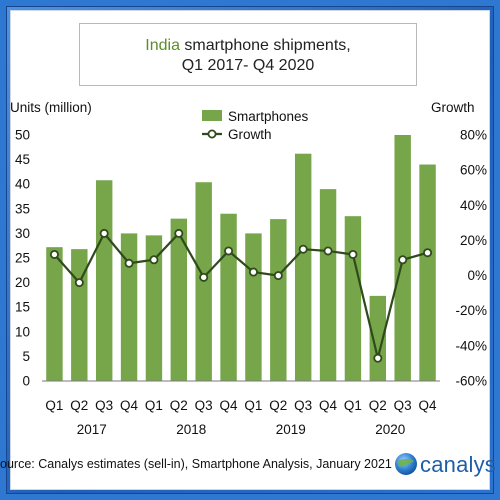 The width and height of the screenshot is (500, 500). I want to click on chart-title-rest: smartphone shipments,, so click(265, 45).